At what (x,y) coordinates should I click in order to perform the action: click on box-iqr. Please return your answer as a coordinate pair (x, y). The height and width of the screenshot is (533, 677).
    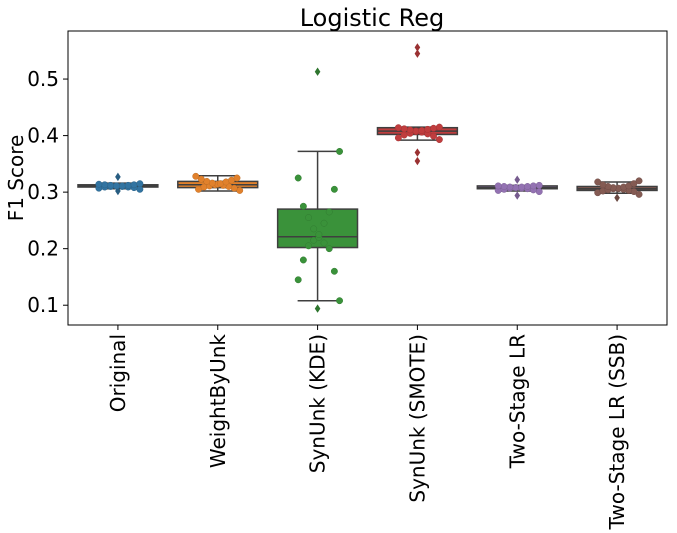
    Looking at the image, I should click on (317, 228).